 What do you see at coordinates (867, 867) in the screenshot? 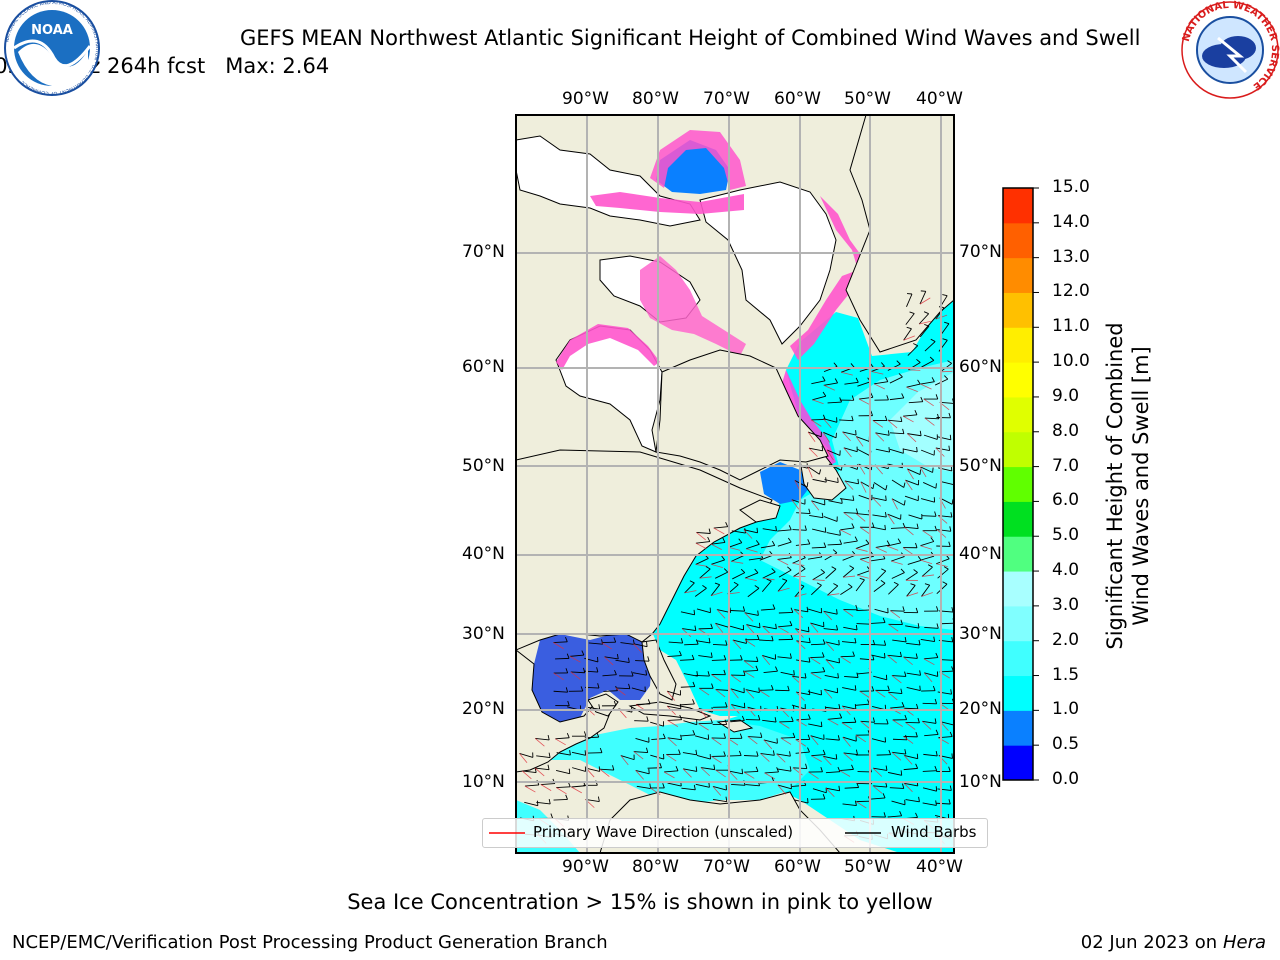
I see `lon-label-bottom: 50°W` at bounding box center [867, 867].